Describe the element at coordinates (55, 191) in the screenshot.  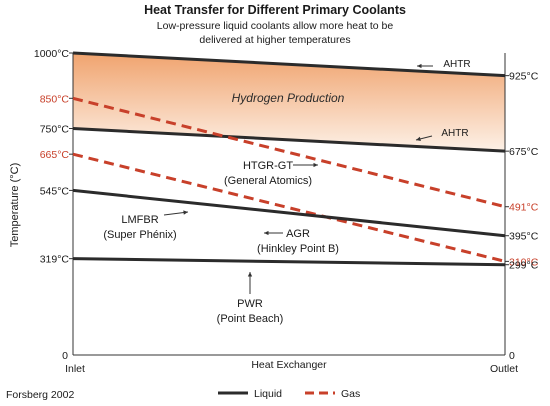
I see `left-value-label-lmfbr-4: 545°C` at that location.